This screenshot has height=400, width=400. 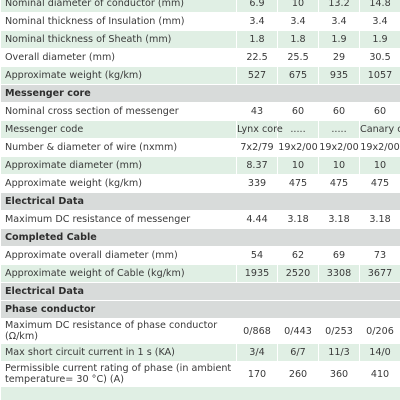 I want to click on cell-value: 527, so click(x=257, y=75).